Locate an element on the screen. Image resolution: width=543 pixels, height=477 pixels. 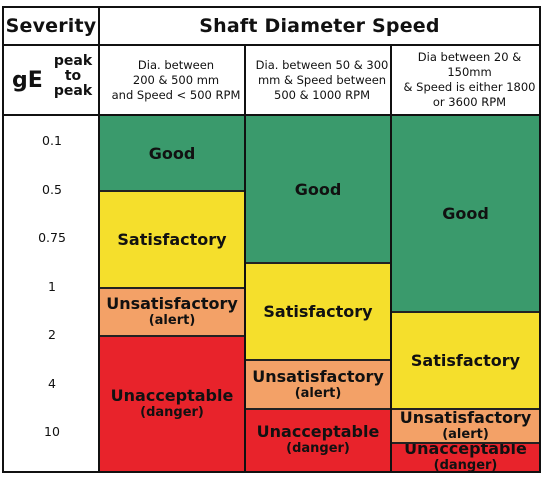
chart-title: Shaft Diameter Speed is located at coordinates (319, 26).